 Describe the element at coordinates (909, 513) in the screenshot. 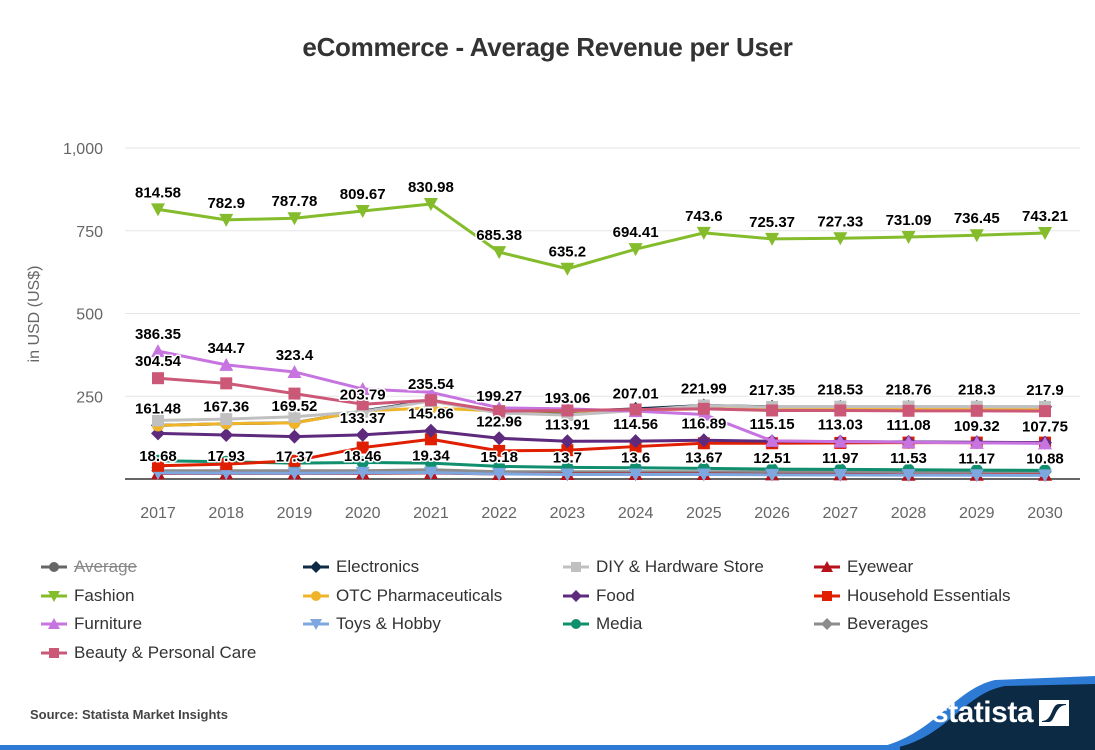

I see `x-tick-label: 2028` at that location.